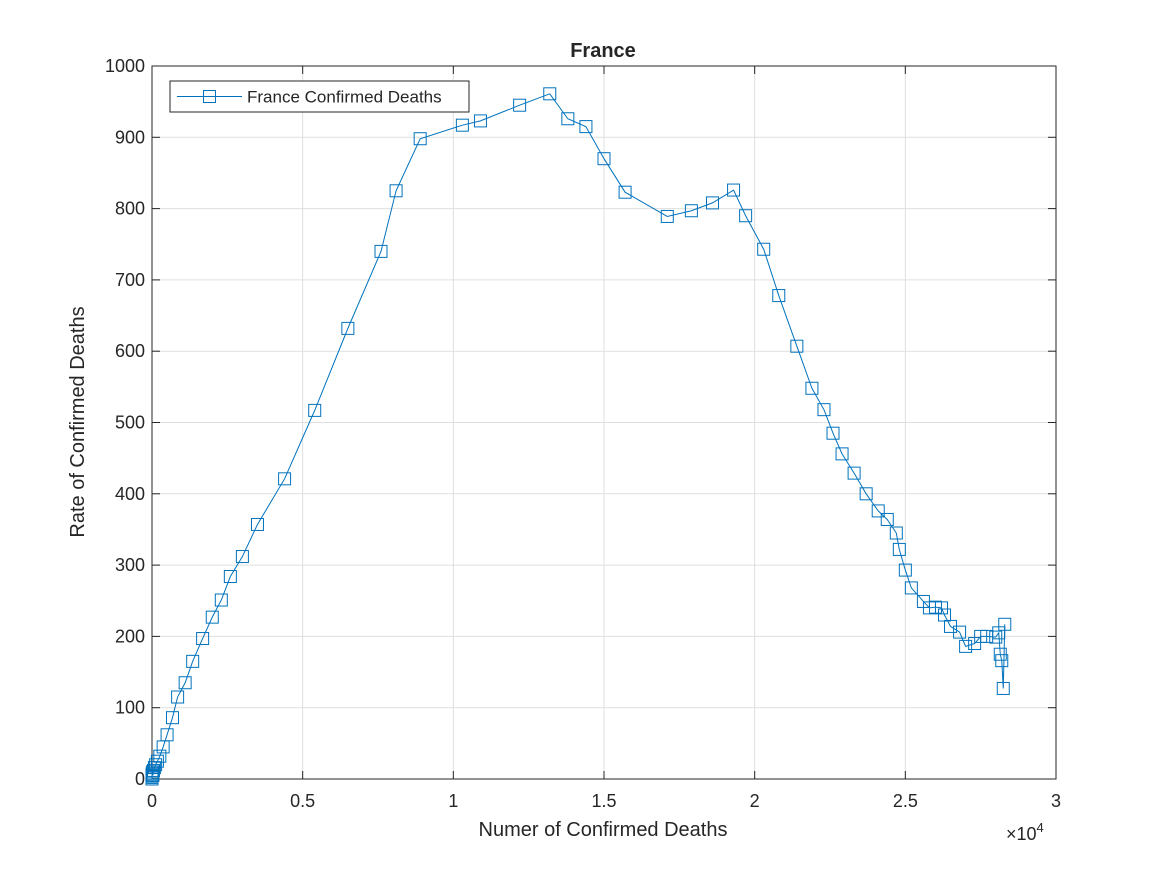 This screenshot has width=1167, height=880. I want to click on x-tick-label: 2, so click(755, 801).